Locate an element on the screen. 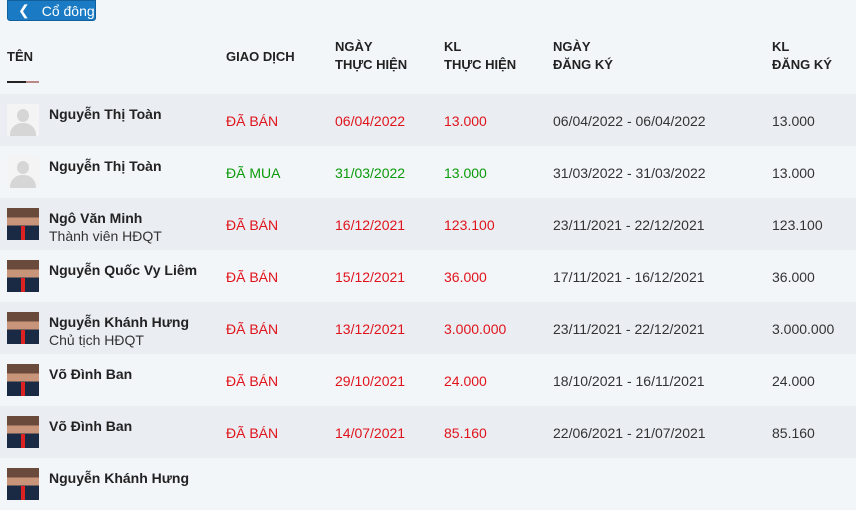 The height and width of the screenshot is (510, 856). reg-period: 22/06/2021 - 21/07/2021 is located at coordinates (629, 433).